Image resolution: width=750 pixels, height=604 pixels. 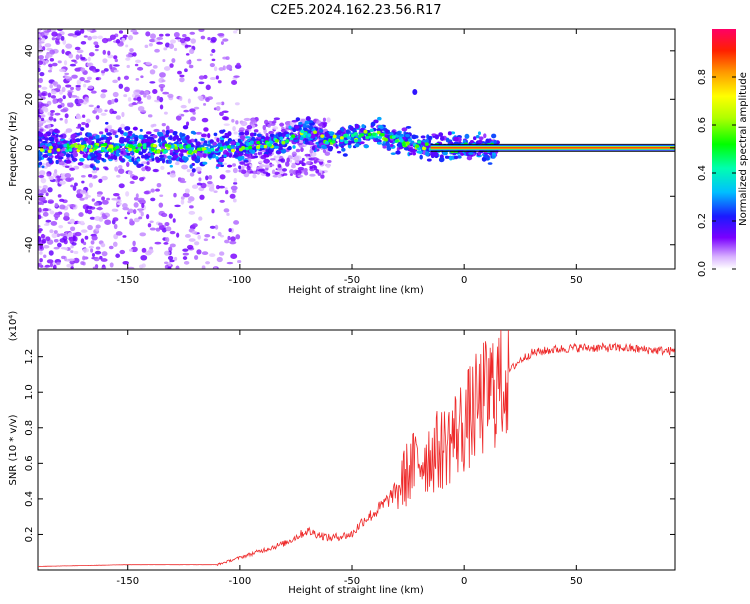 I want to click on snr-xtick-label: -100, so click(x=240, y=581).